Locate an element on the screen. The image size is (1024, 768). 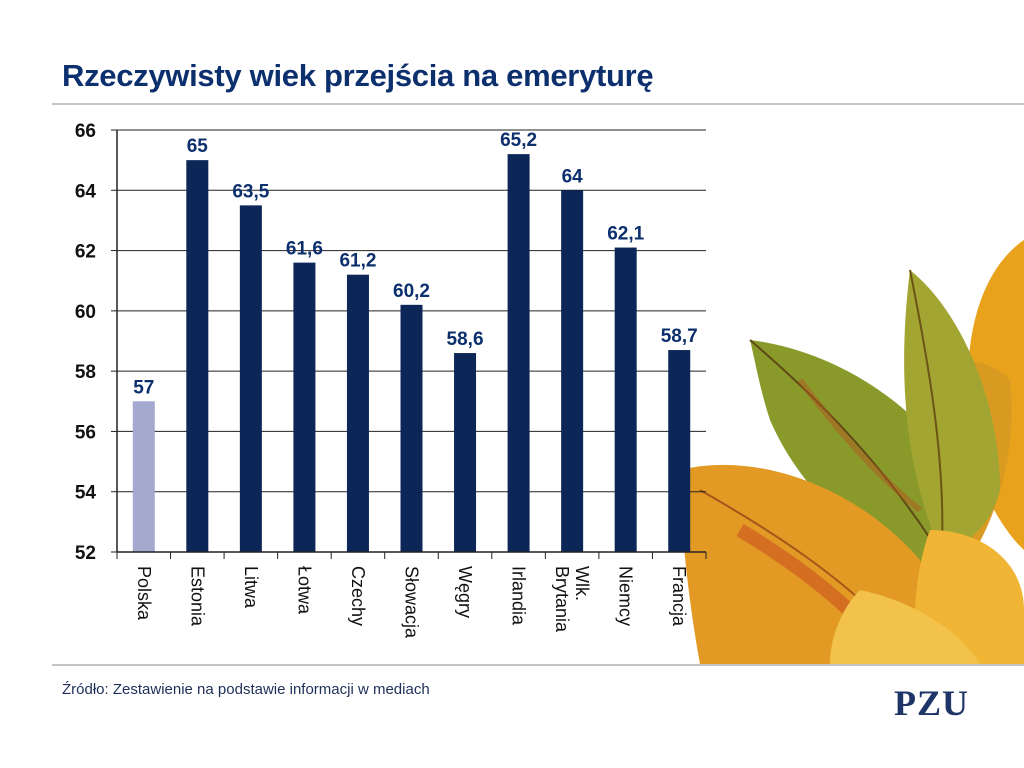
data-label: 58,7 is located at coordinates (679, 336).